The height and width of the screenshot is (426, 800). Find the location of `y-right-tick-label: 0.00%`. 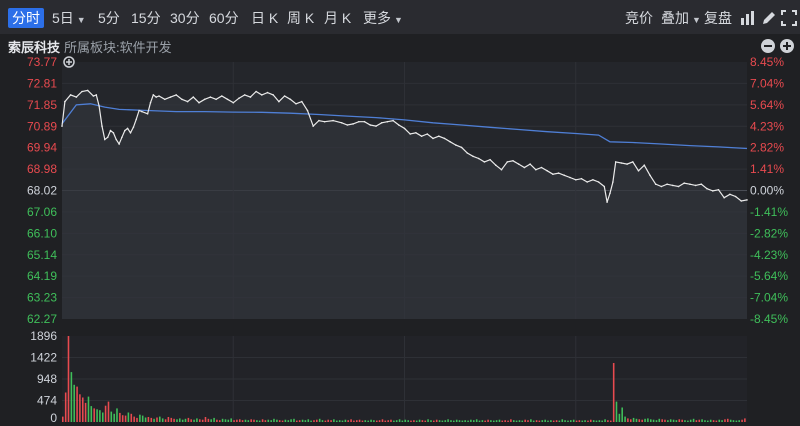

y-right-tick-label: 0.00% is located at coordinates (767, 191).